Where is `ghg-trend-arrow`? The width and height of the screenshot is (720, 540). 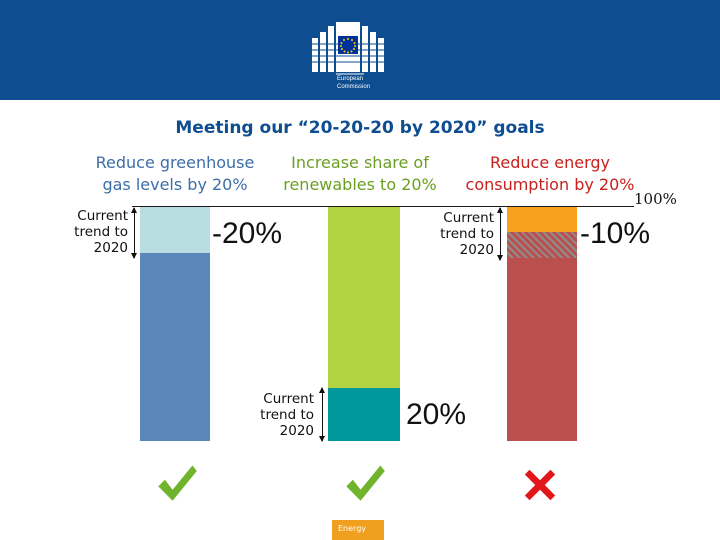 ghg-trend-arrow is located at coordinates (134, 233).